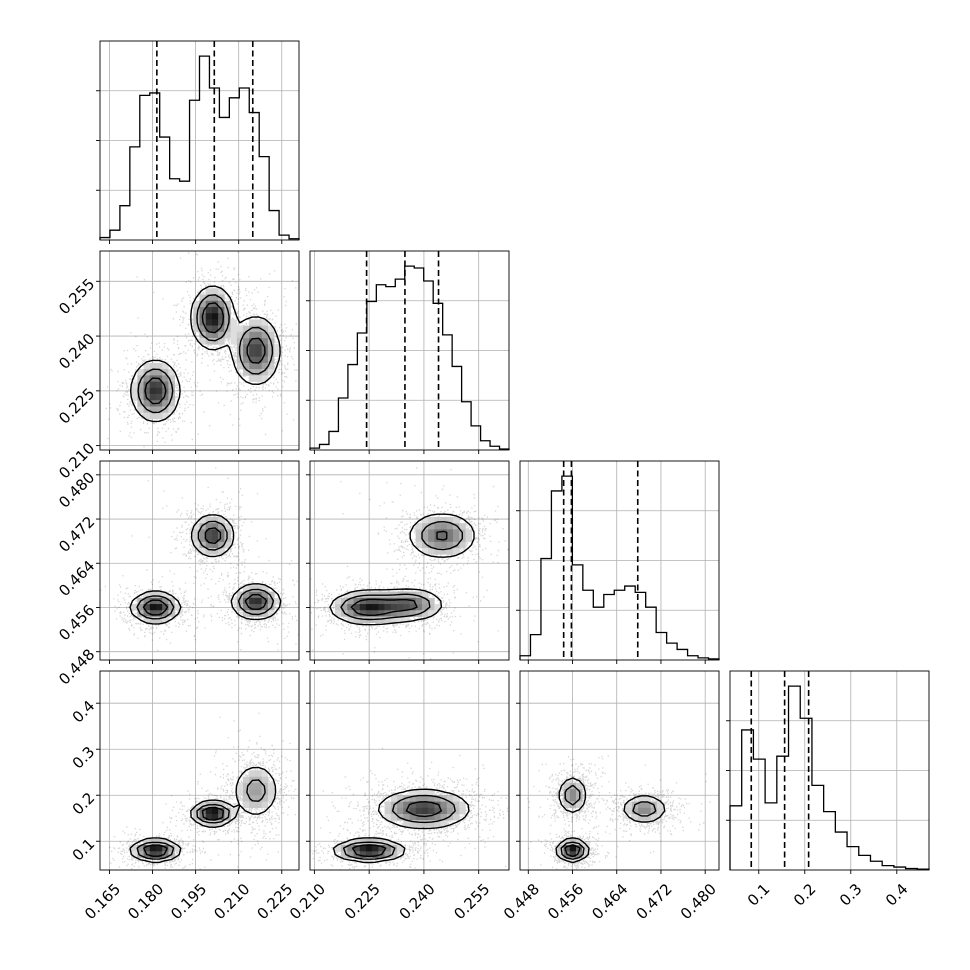 Image resolution: width=970 pixels, height=970 pixels. What do you see at coordinates (76, 534) in the screenshot?
I see `ytick-label-2-3: 0.472` at bounding box center [76, 534].